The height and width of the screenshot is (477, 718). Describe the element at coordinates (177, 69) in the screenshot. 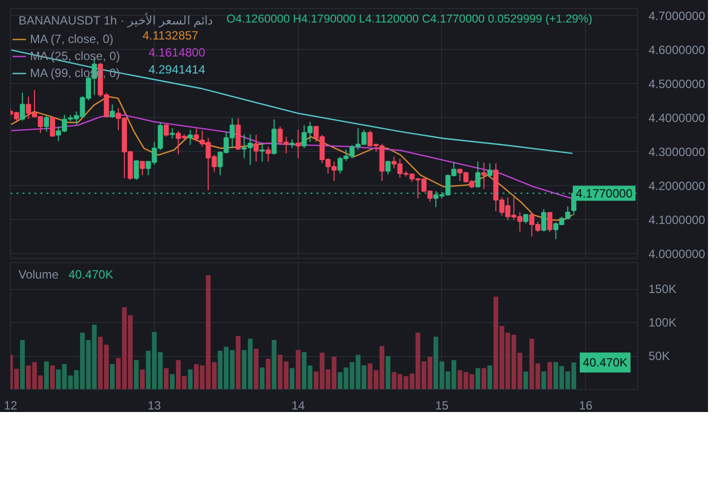

I see `annotation: 4.2941414` at that location.